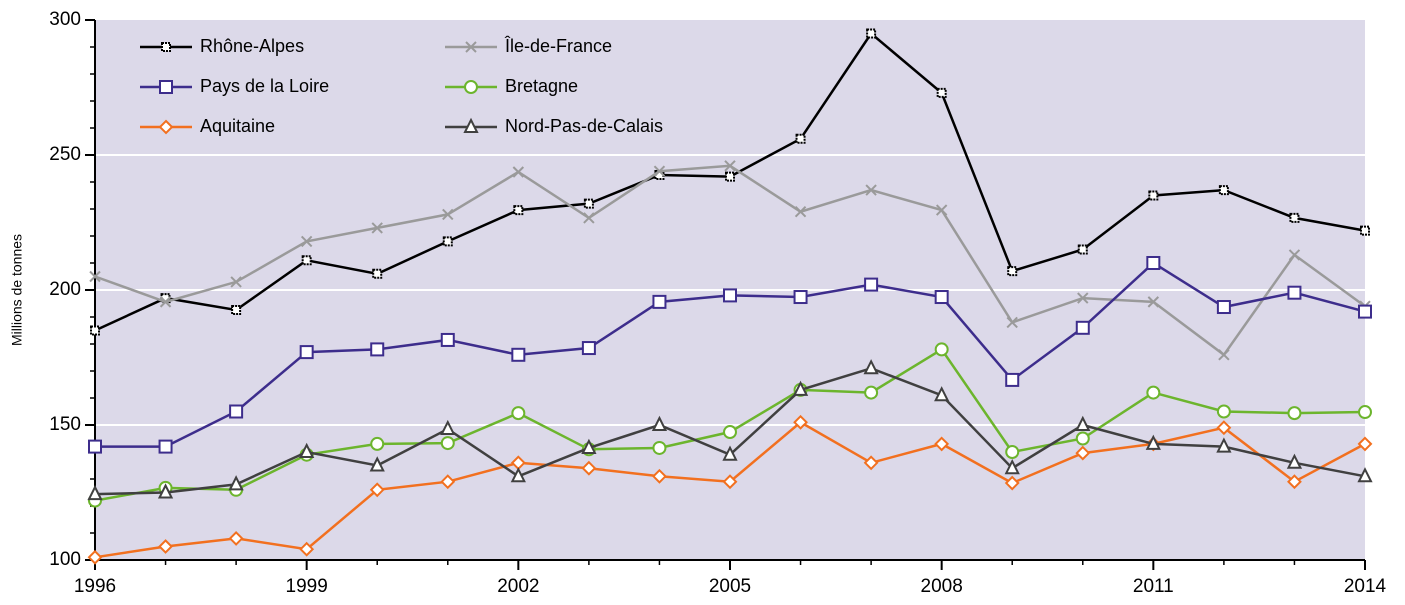 Image resolution: width=1405 pixels, height=605 pixels. What do you see at coordinates (17, 290) in the screenshot?
I see `y-axis-label: Millions de tonnes` at bounding box center [17, 290].